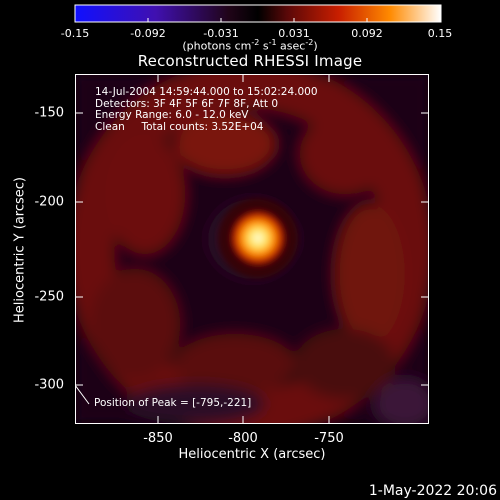  I want to click on x-tick-3: -750, so click(329, 438).